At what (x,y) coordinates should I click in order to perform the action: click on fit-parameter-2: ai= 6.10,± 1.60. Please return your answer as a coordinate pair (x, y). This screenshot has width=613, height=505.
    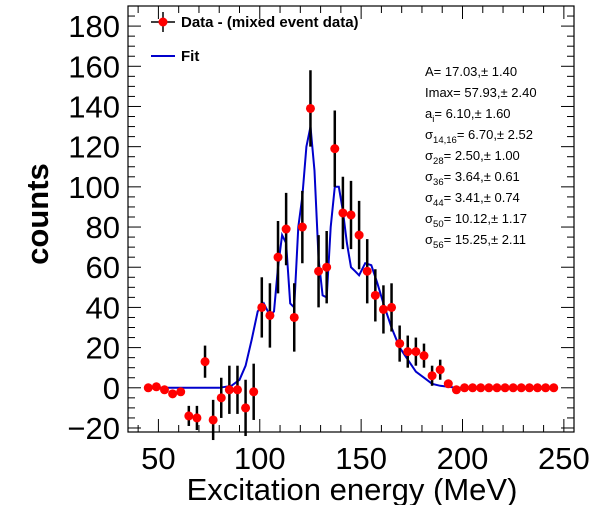
    Looking at the image, I should click on (468, 115).